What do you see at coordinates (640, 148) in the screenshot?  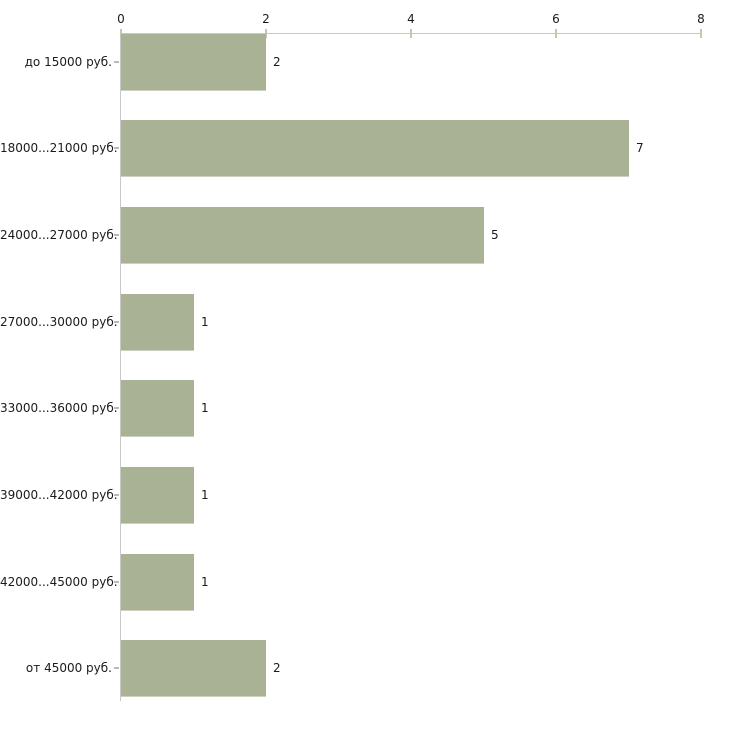 I see `value-label: 7` at bounding box center [640, 148].